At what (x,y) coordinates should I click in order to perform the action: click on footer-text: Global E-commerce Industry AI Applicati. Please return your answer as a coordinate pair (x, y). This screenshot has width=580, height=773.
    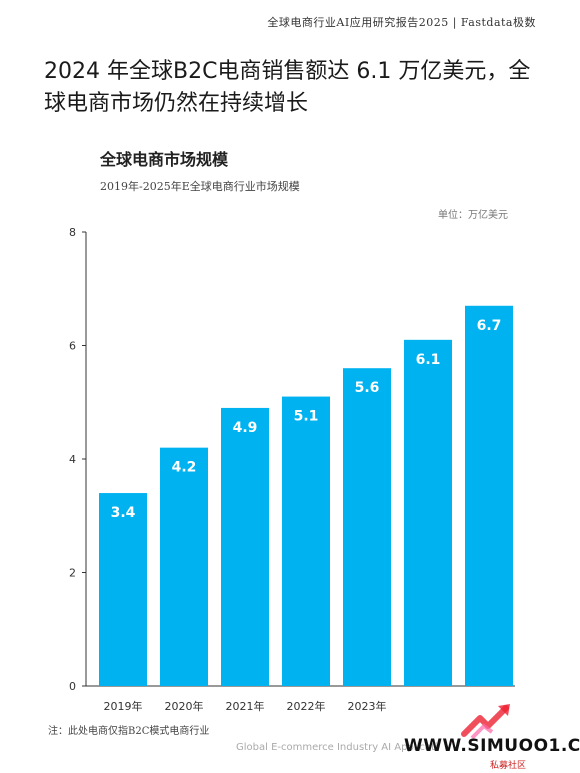
    Looking at the image, I should click on (337, 747).